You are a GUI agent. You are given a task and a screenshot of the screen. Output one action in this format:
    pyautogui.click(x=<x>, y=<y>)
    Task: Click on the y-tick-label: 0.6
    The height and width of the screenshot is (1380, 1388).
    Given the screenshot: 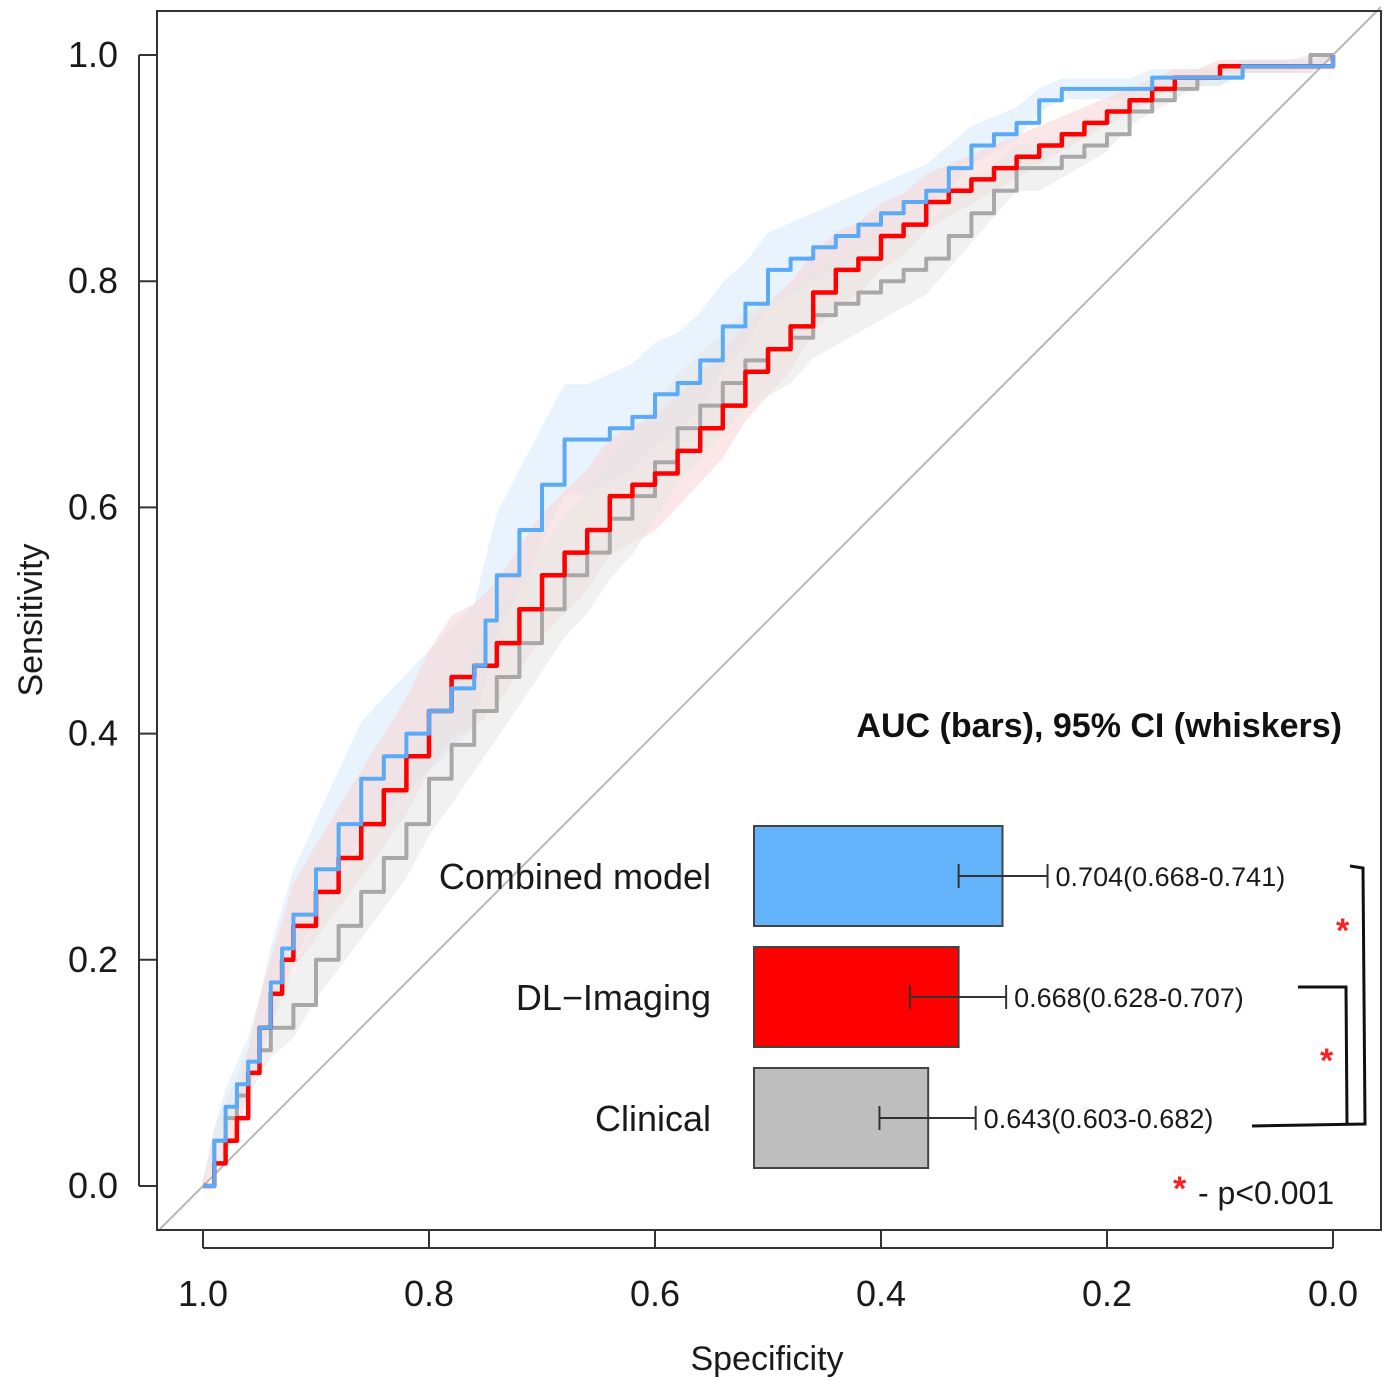 What is the action you would take?
    pyautogui.click(x=93, y=506)
    